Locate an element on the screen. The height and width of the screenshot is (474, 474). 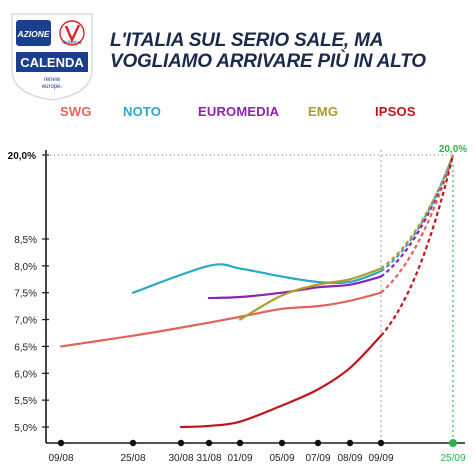
series-projection-ipsos is located at coordinates (417, 245).